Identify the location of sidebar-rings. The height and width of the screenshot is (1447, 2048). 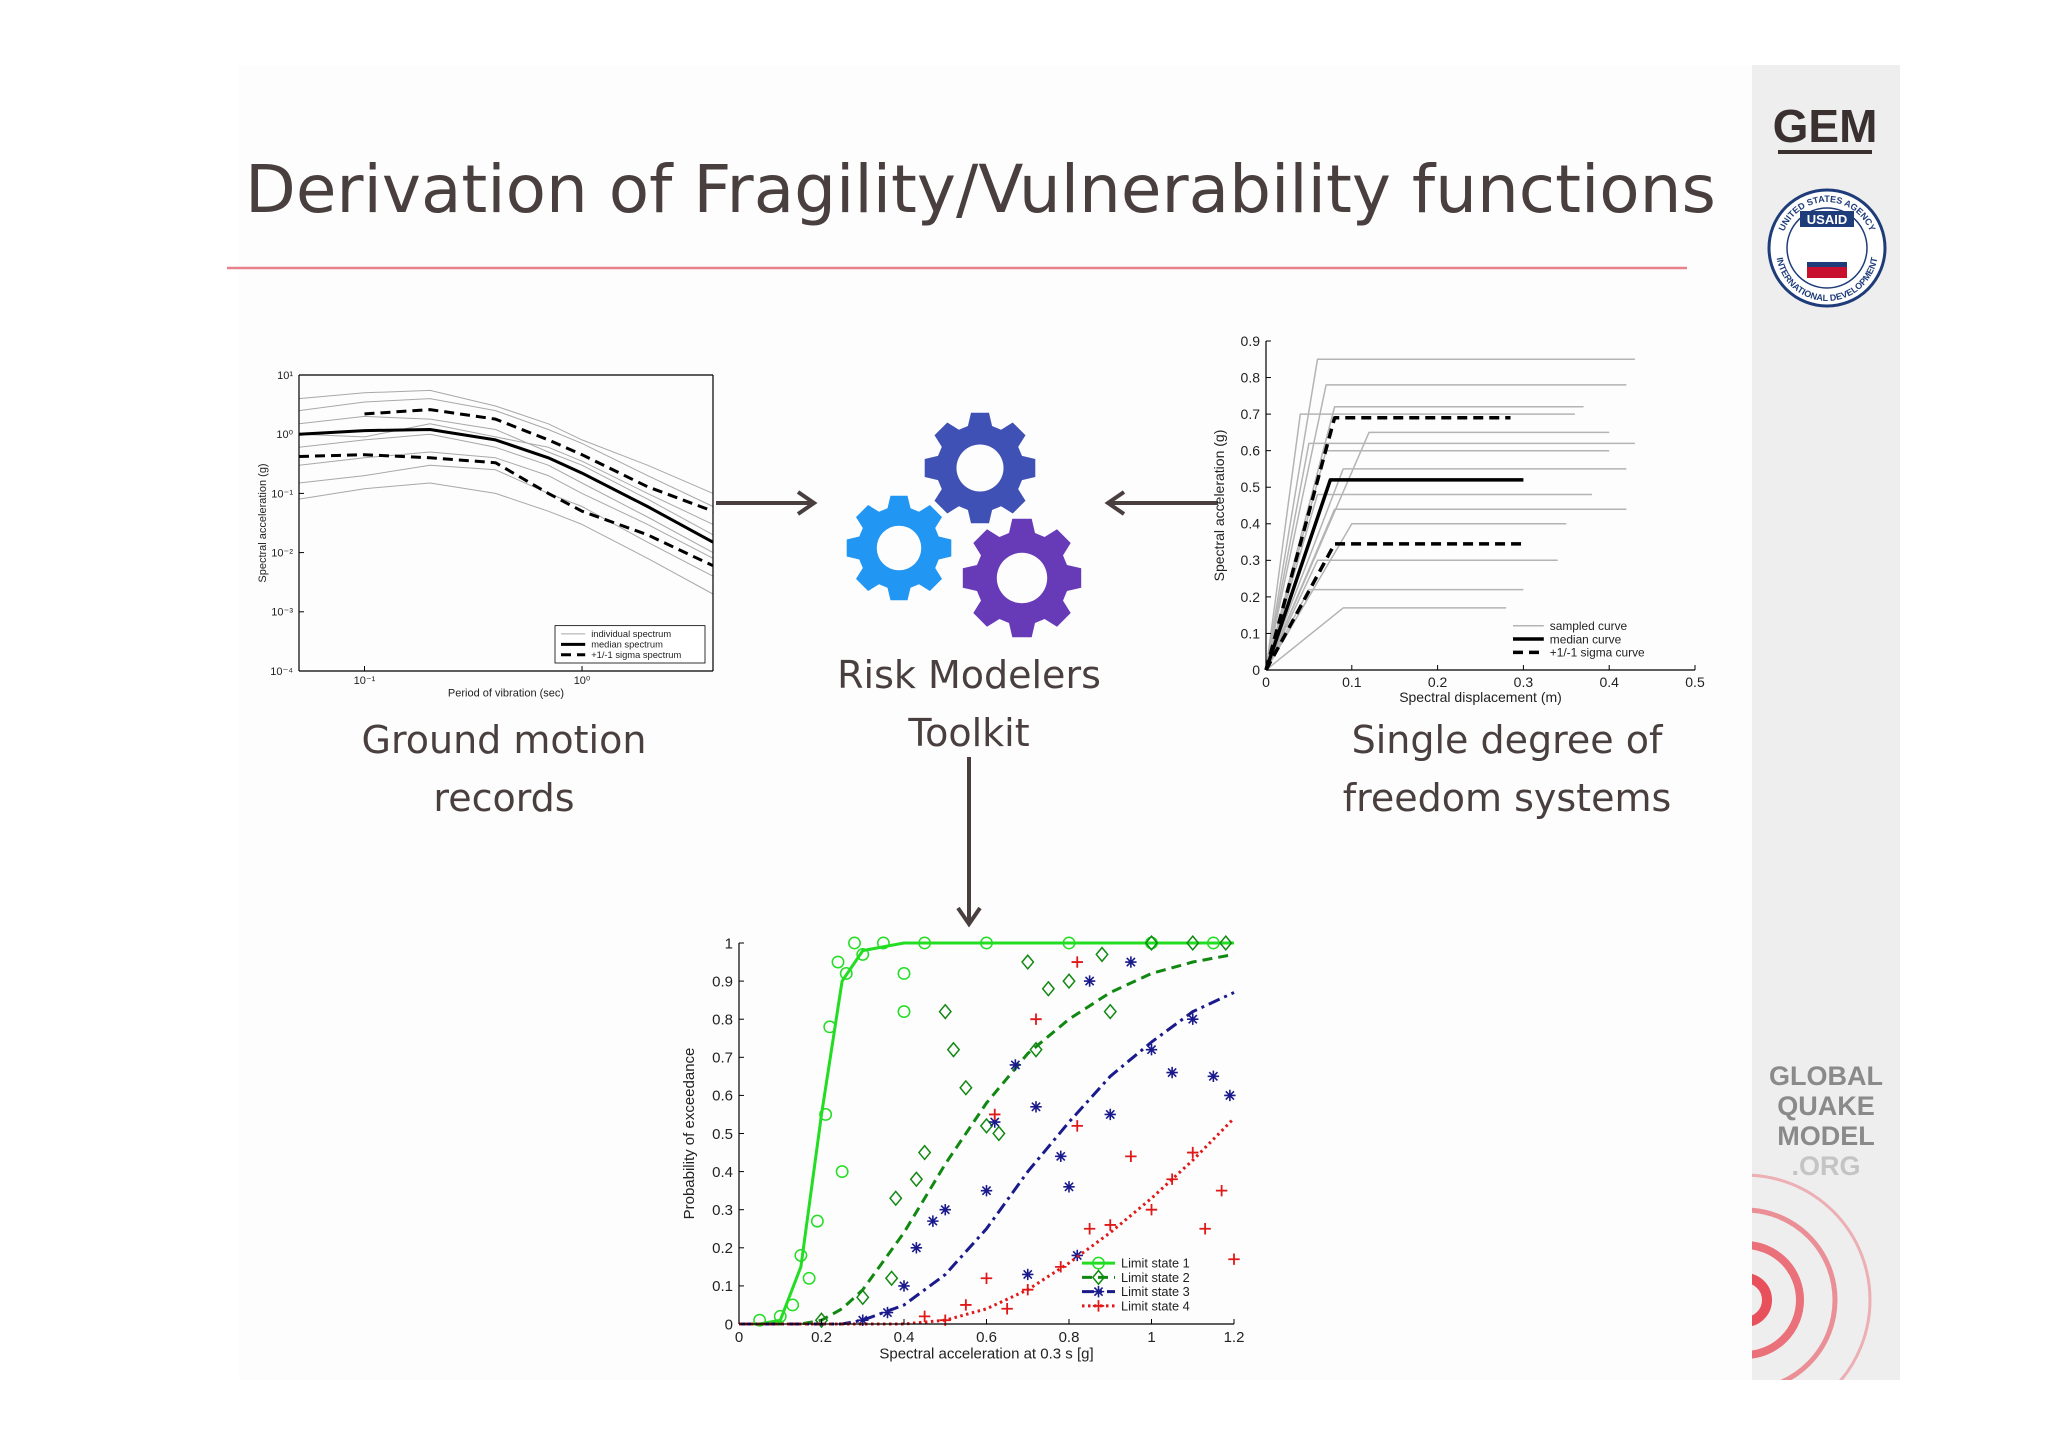
(1812, 1276).